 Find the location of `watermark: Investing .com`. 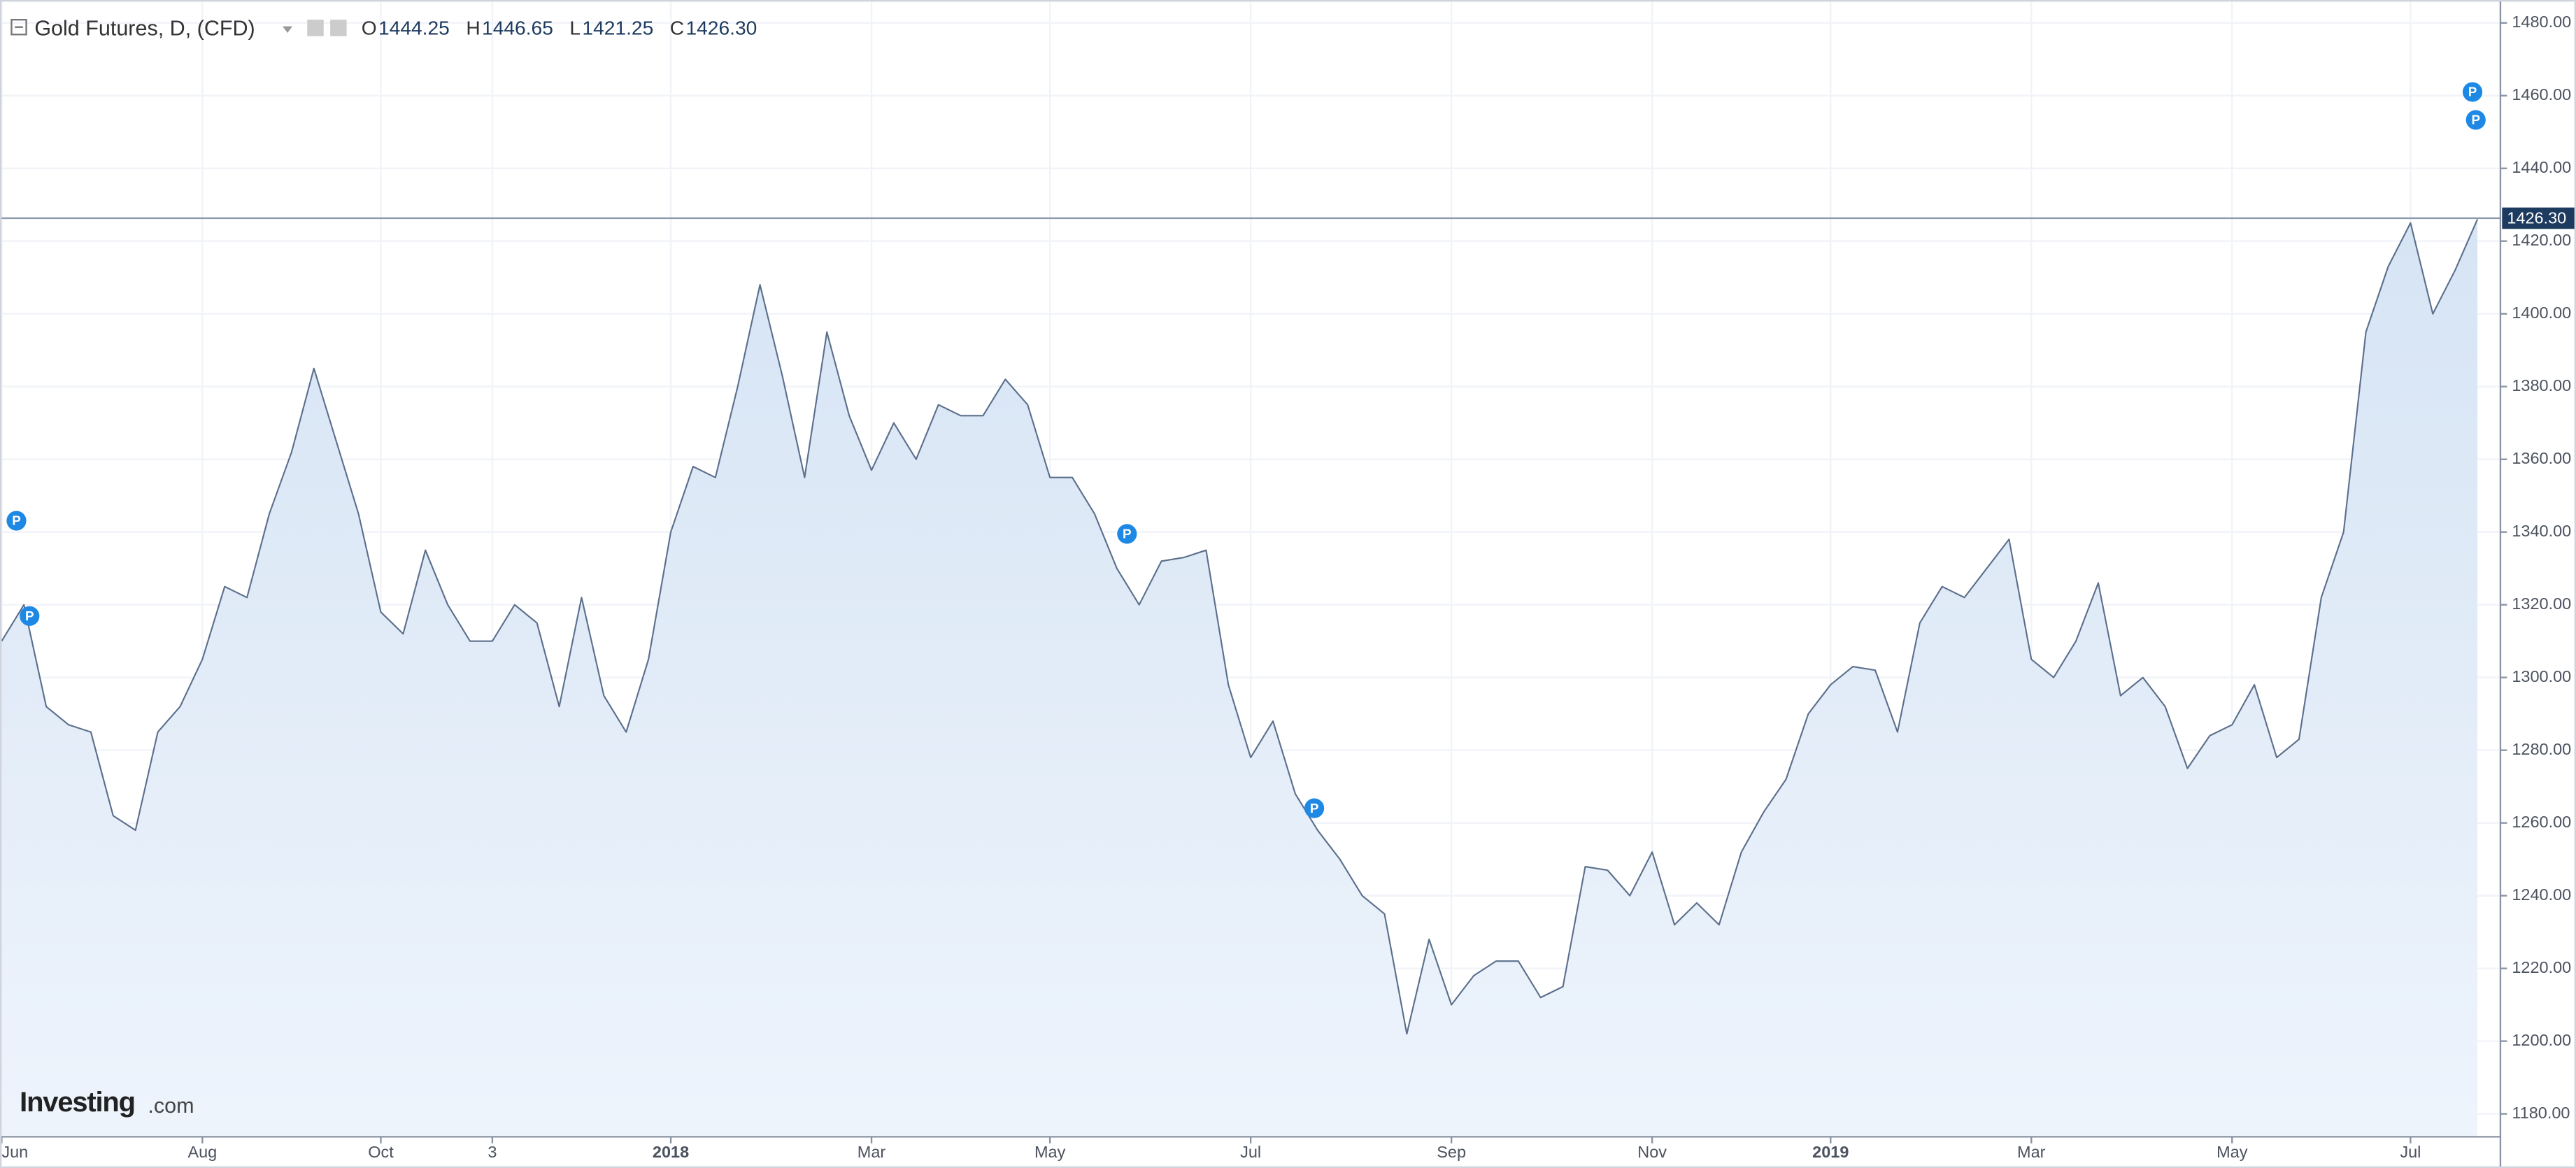

watermark: Investing .com is located at coordinates (107, 1102).